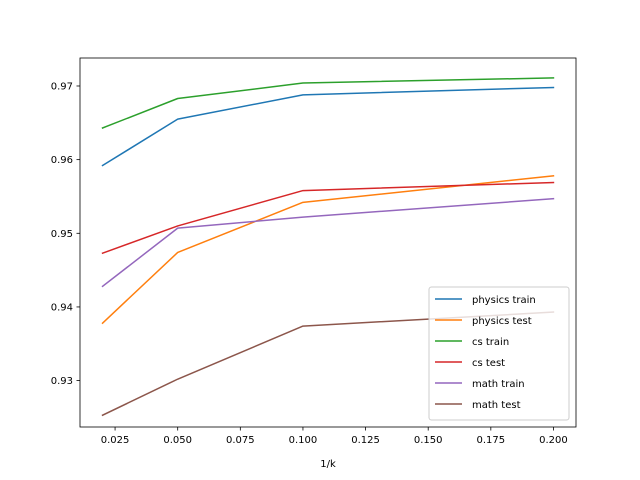  I want to click on x-tick-label: 0.200, so click(553, 440).